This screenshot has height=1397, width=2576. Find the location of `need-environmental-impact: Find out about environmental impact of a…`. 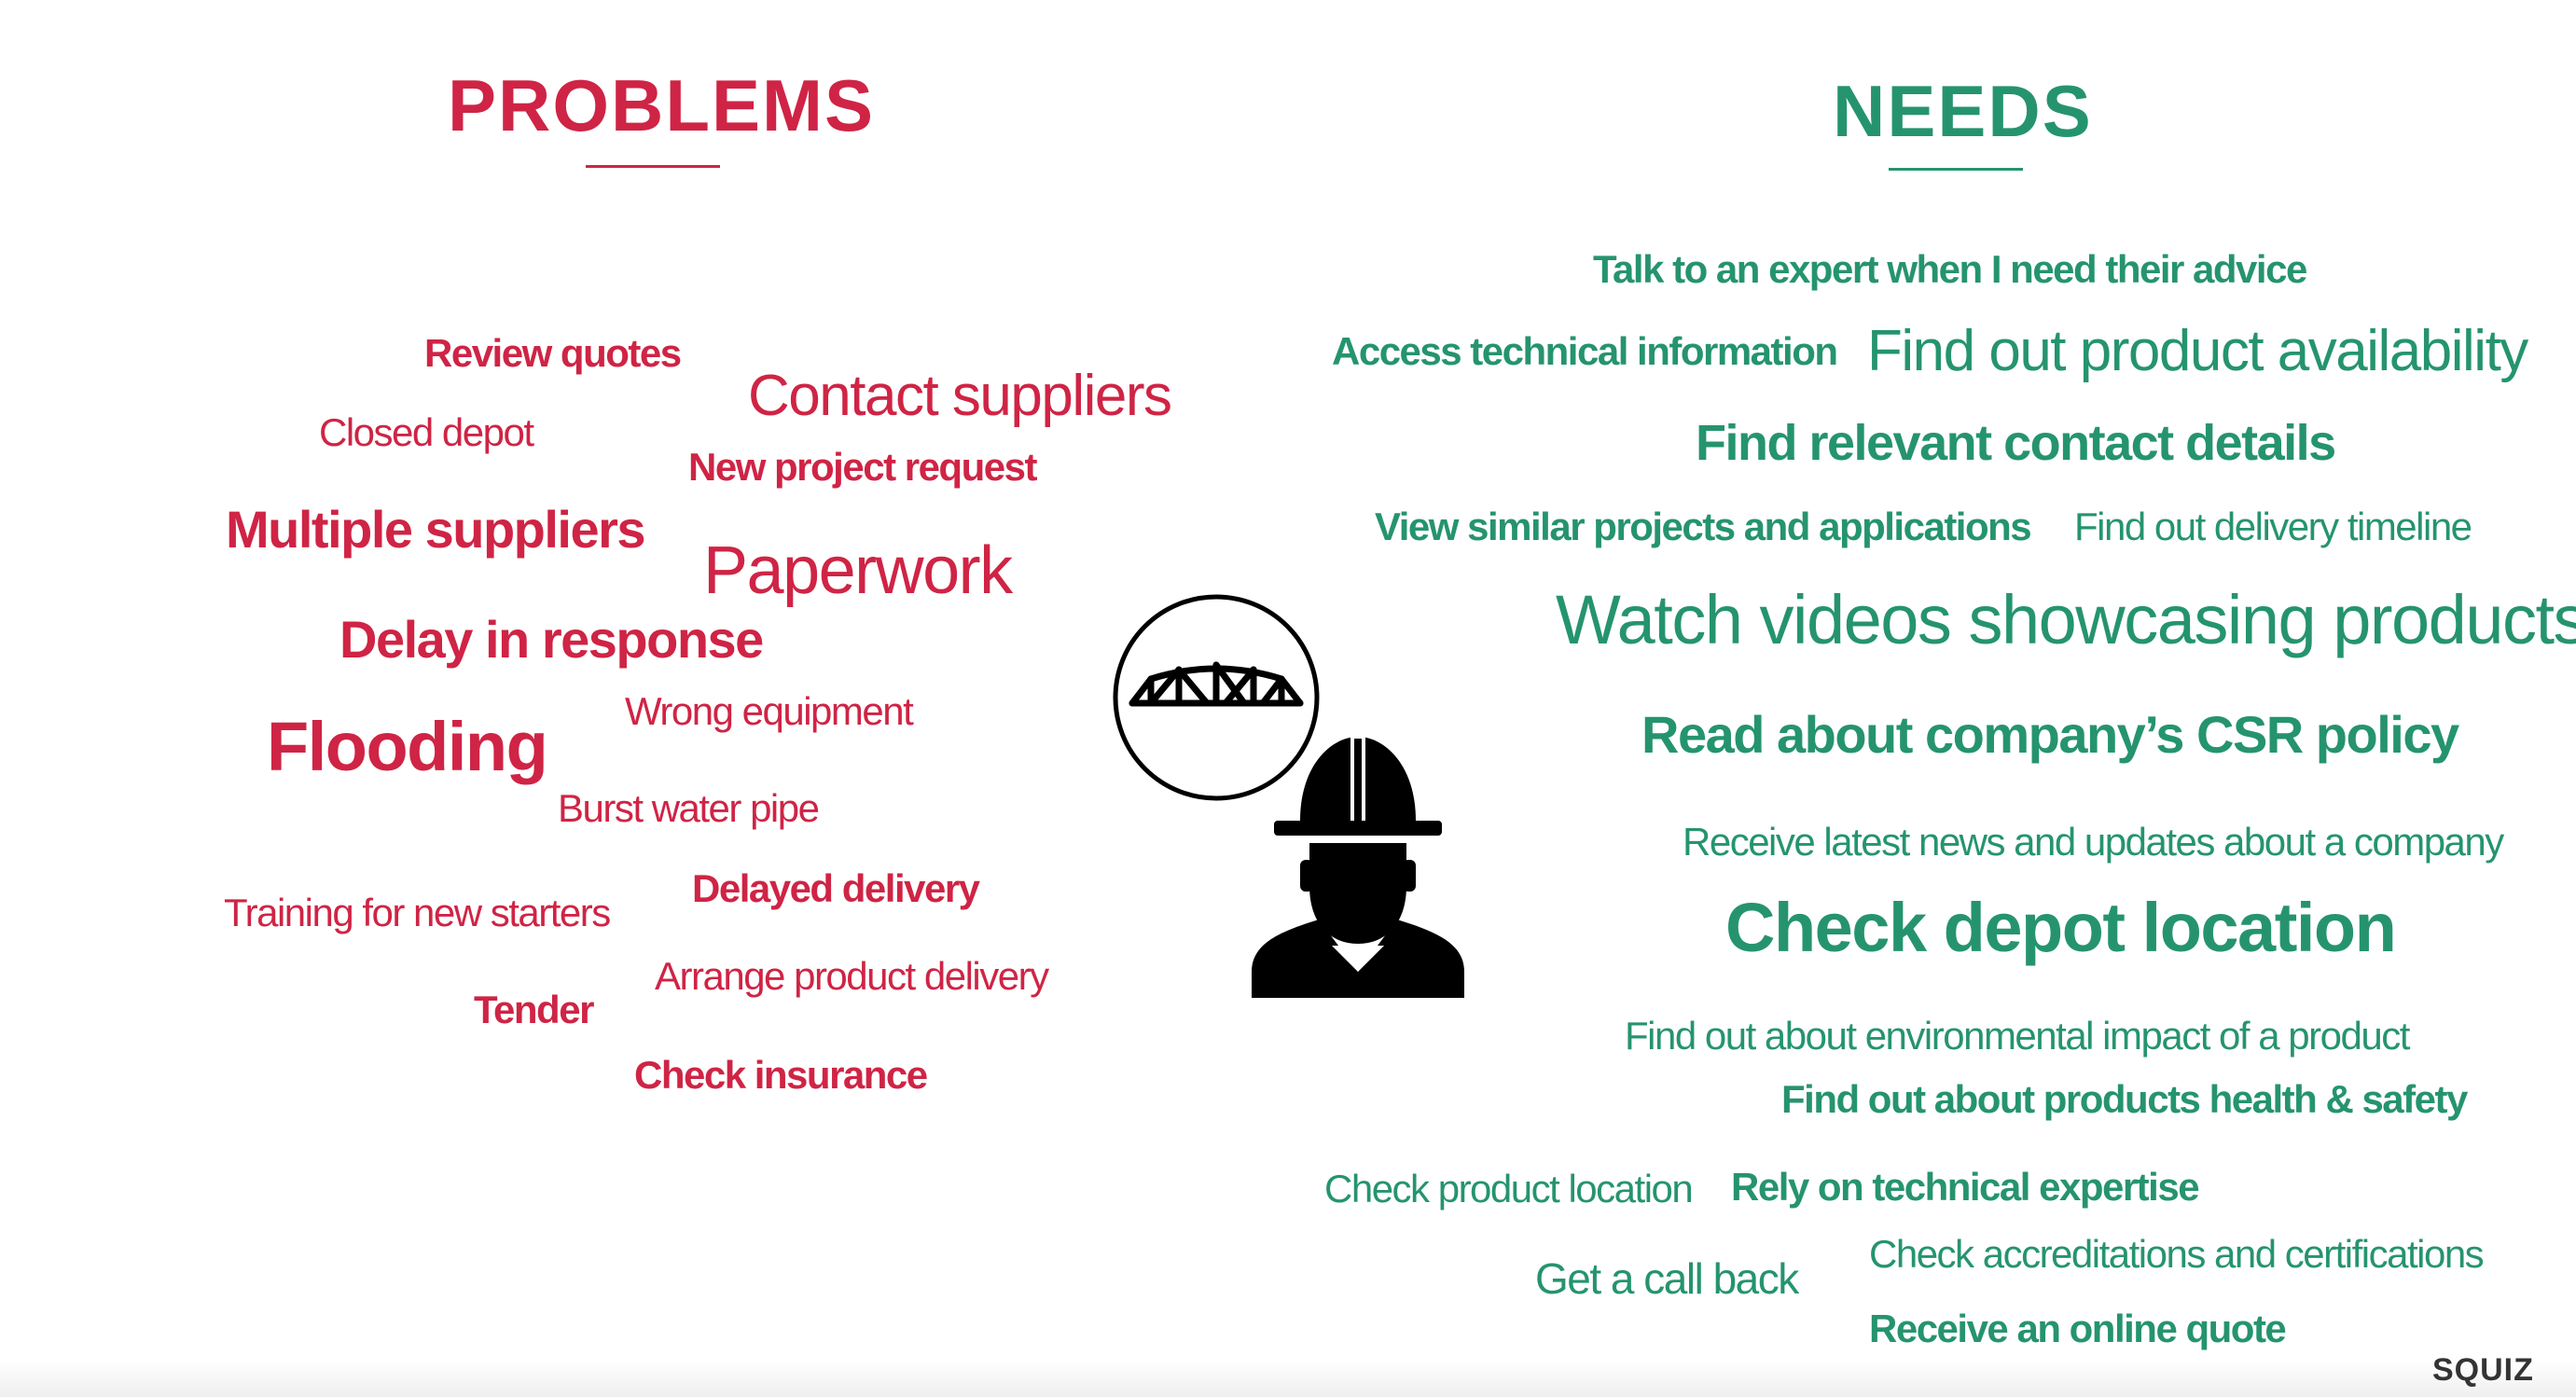

need-environmental-impact: Find out about environmental impact of a… is located at coordinates (2017, 1036).